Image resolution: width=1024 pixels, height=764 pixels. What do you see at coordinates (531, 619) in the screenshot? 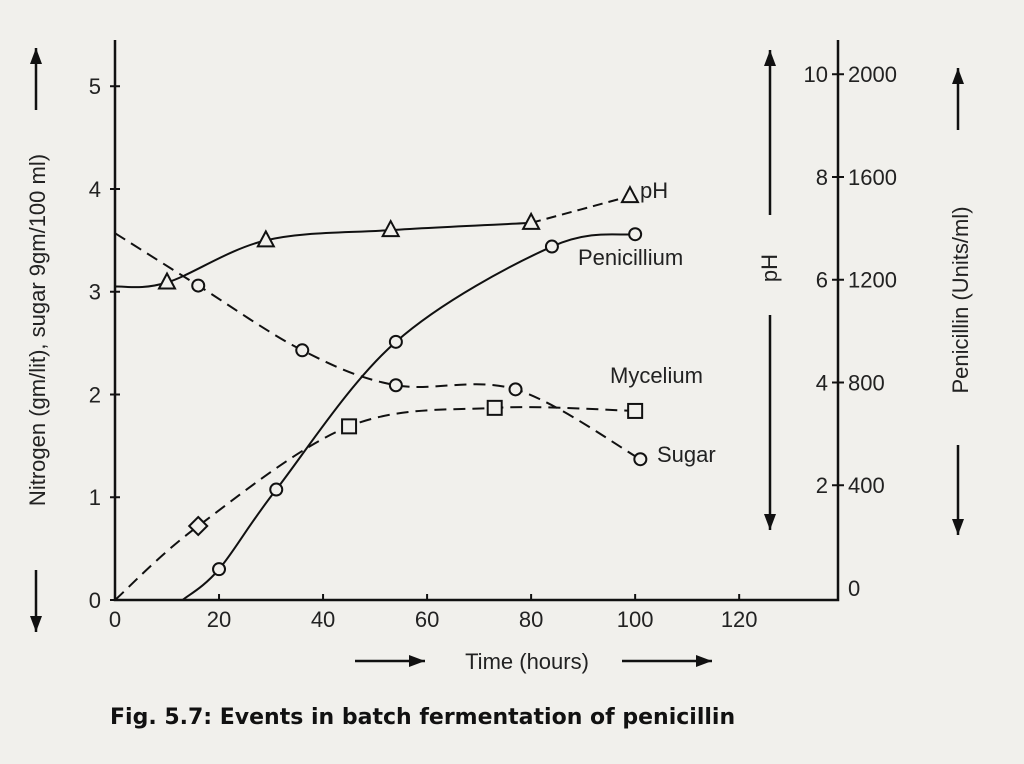
I see `x-tick-label: 80` at bounding box center [531, 619].